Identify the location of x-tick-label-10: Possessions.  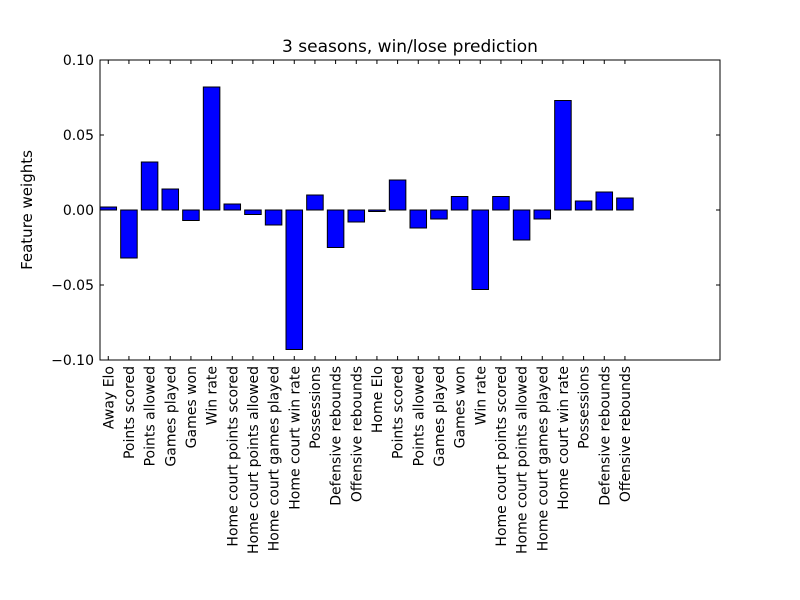
(316, 407).